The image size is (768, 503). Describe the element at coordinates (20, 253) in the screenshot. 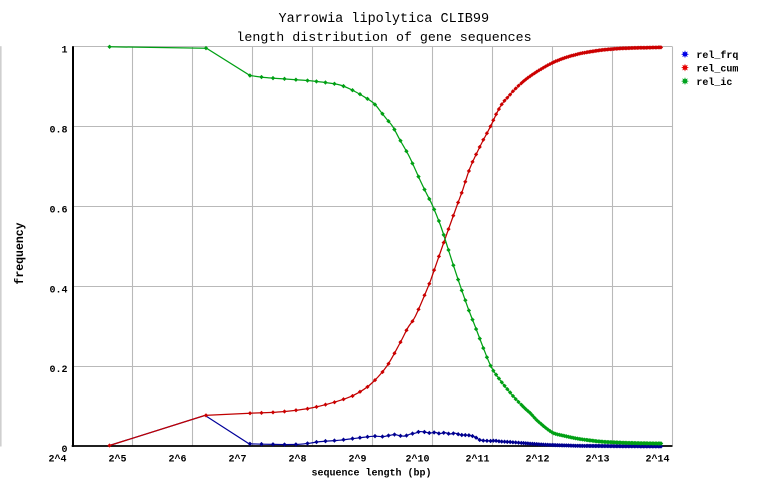

I see `svg-text: frequency` at that location.